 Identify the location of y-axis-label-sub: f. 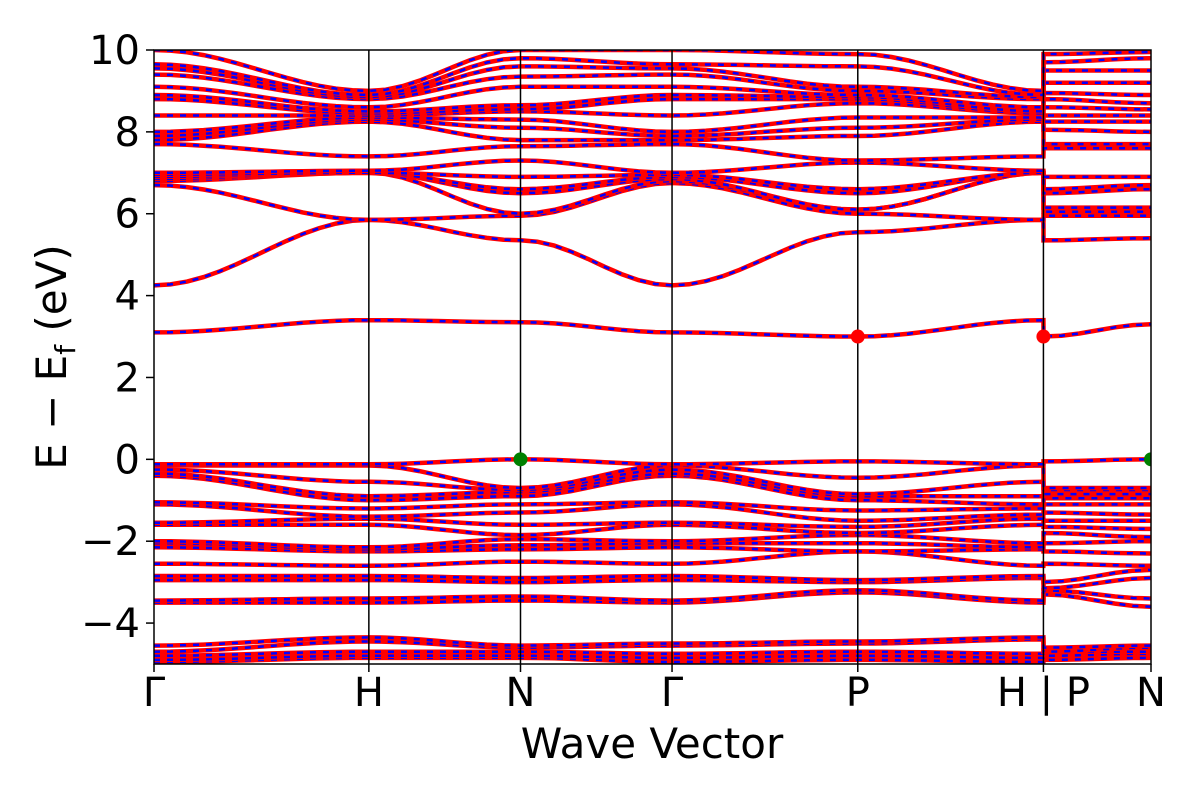
(65, 349).